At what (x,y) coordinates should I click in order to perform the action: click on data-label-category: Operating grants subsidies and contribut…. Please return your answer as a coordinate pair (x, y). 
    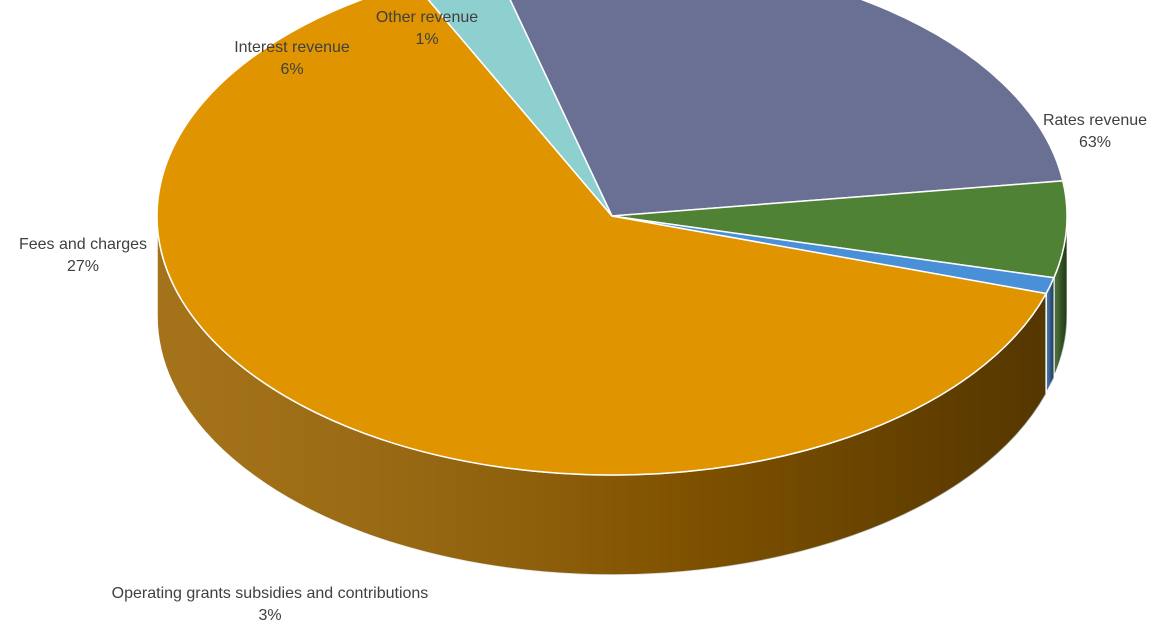
    Looking at the image, I should click on (270, 593).